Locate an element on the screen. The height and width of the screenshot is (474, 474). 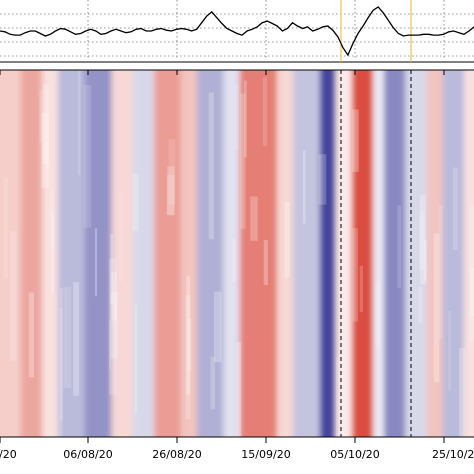
x-tick-label: 7/20 is located at coordinates (8, 454).